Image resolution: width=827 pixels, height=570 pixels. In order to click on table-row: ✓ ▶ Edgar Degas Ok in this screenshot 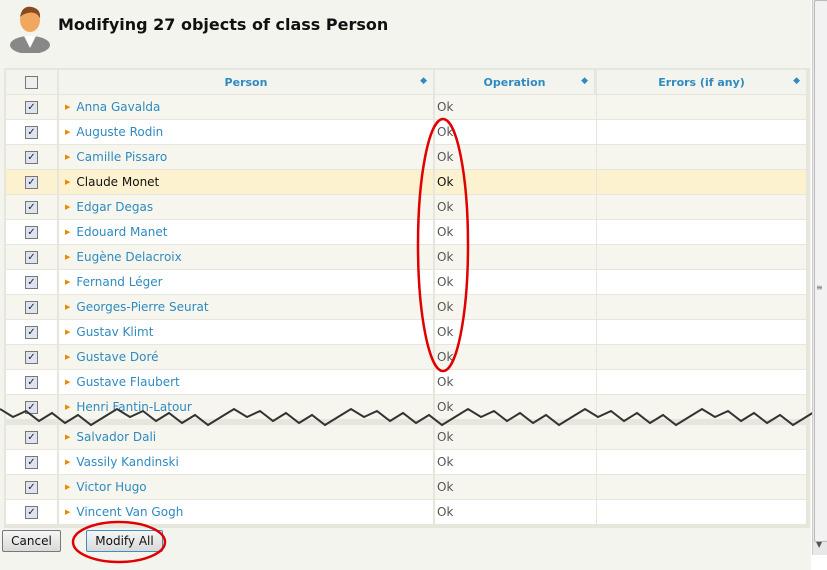, I will do `click(406, 207)`.